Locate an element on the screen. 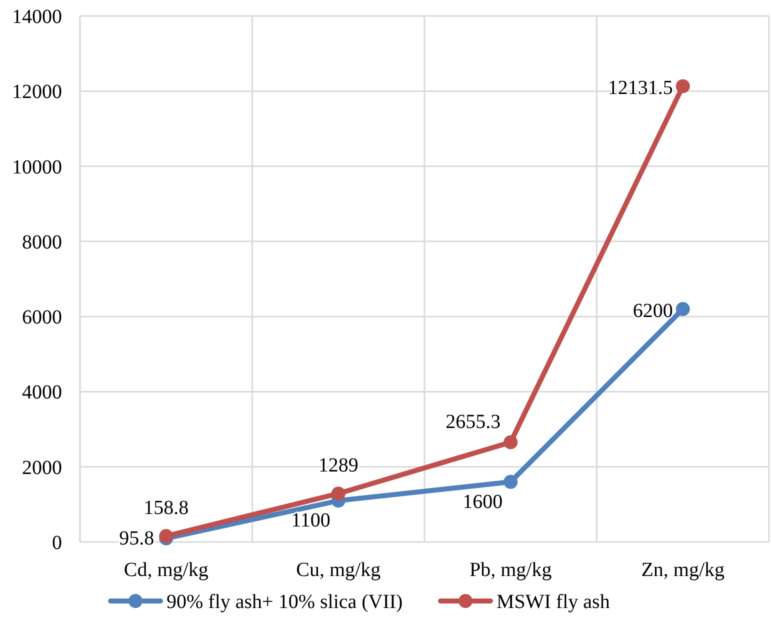  data-label: 1100 is located at coordinates (310, 521).